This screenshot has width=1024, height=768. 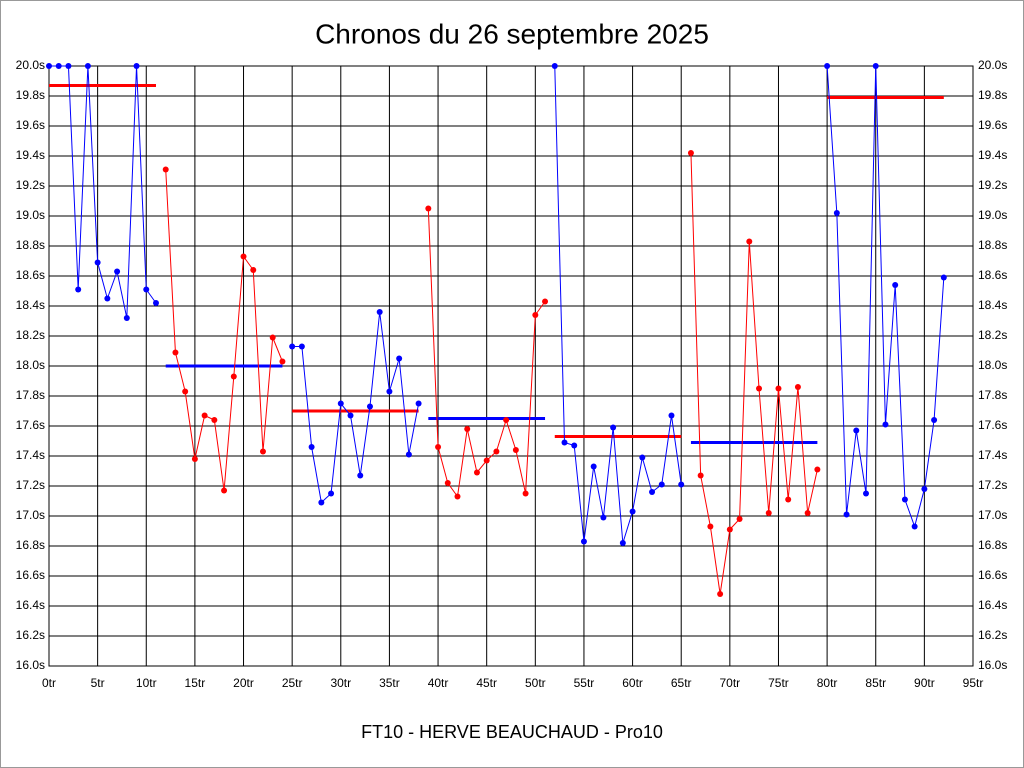 What do you see at coordinates (827, 683) in the screenshot?
I see `x-tick-label: 80tr` at bounding box center [827, 683].